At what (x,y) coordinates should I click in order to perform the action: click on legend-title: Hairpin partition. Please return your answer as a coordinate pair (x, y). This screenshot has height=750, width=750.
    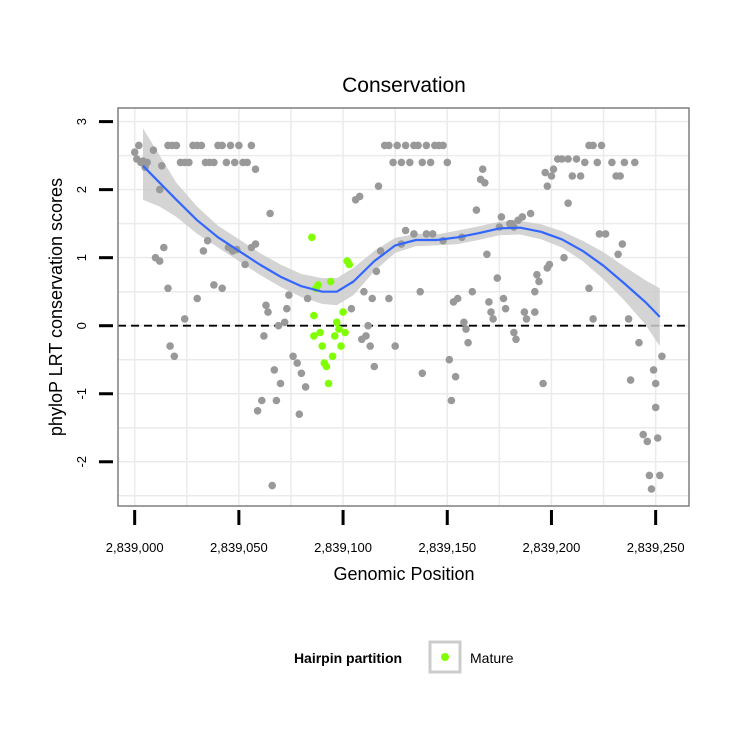
    Looking at the image, I should click on (348, 658).